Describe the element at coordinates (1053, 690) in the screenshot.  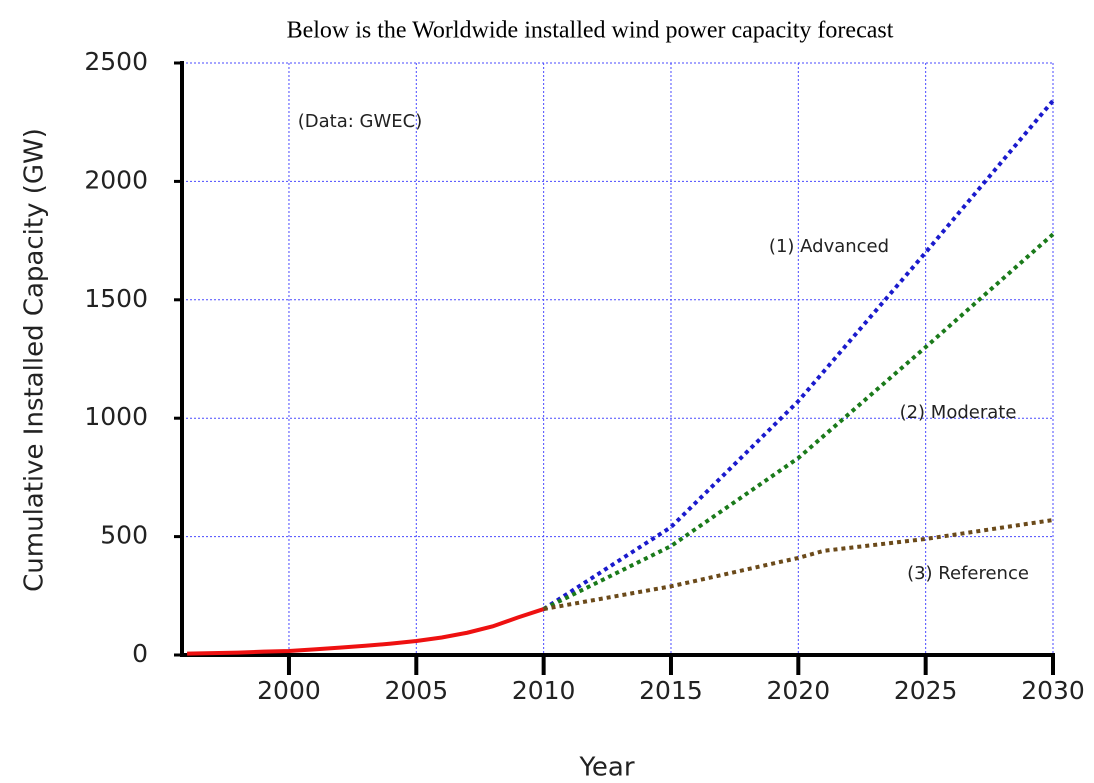
I see `x-tick-label: 2030` at that location.